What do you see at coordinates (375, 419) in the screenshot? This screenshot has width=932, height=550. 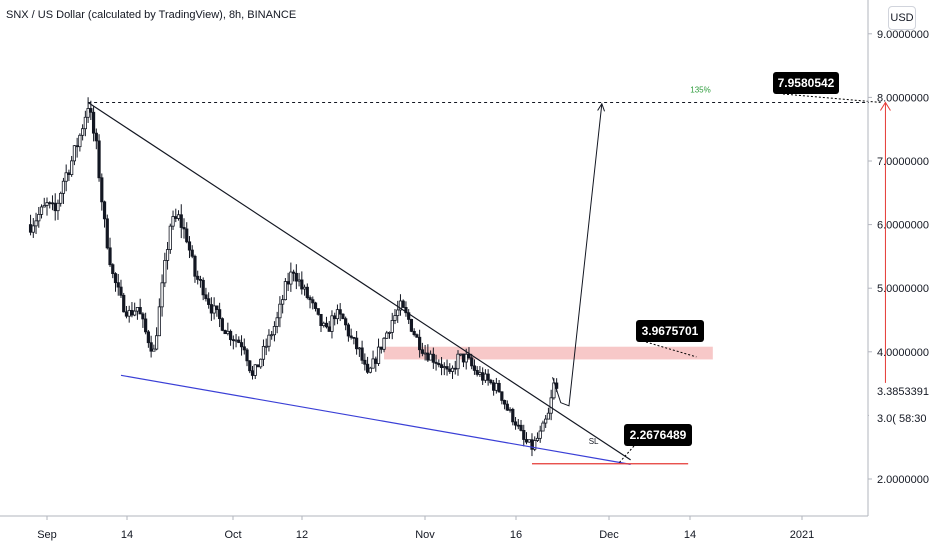 I see `support-trendline` at bounding box center [375, 419].